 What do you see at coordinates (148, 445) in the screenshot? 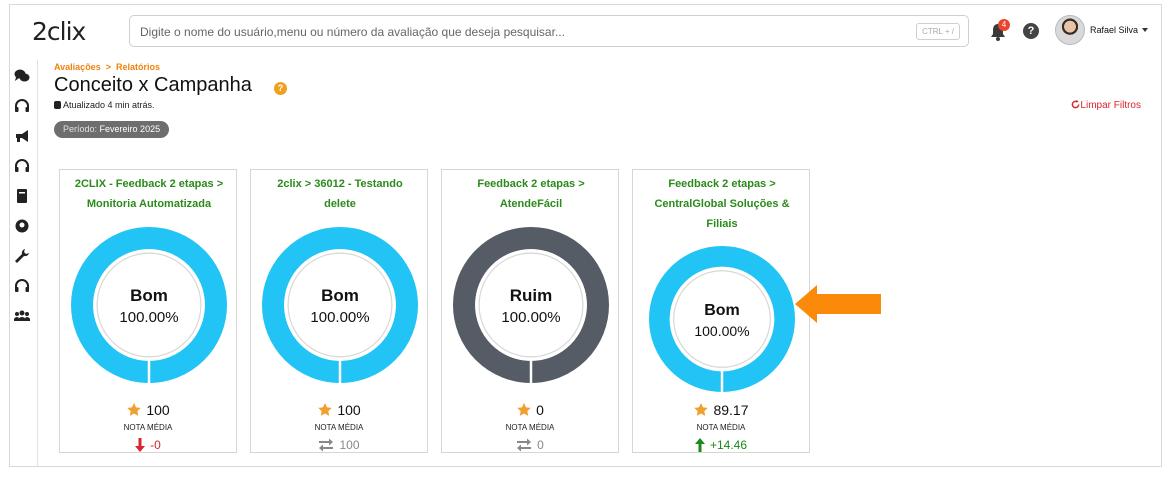
I see `score-delta: -0` at bounding box center [148, 445].